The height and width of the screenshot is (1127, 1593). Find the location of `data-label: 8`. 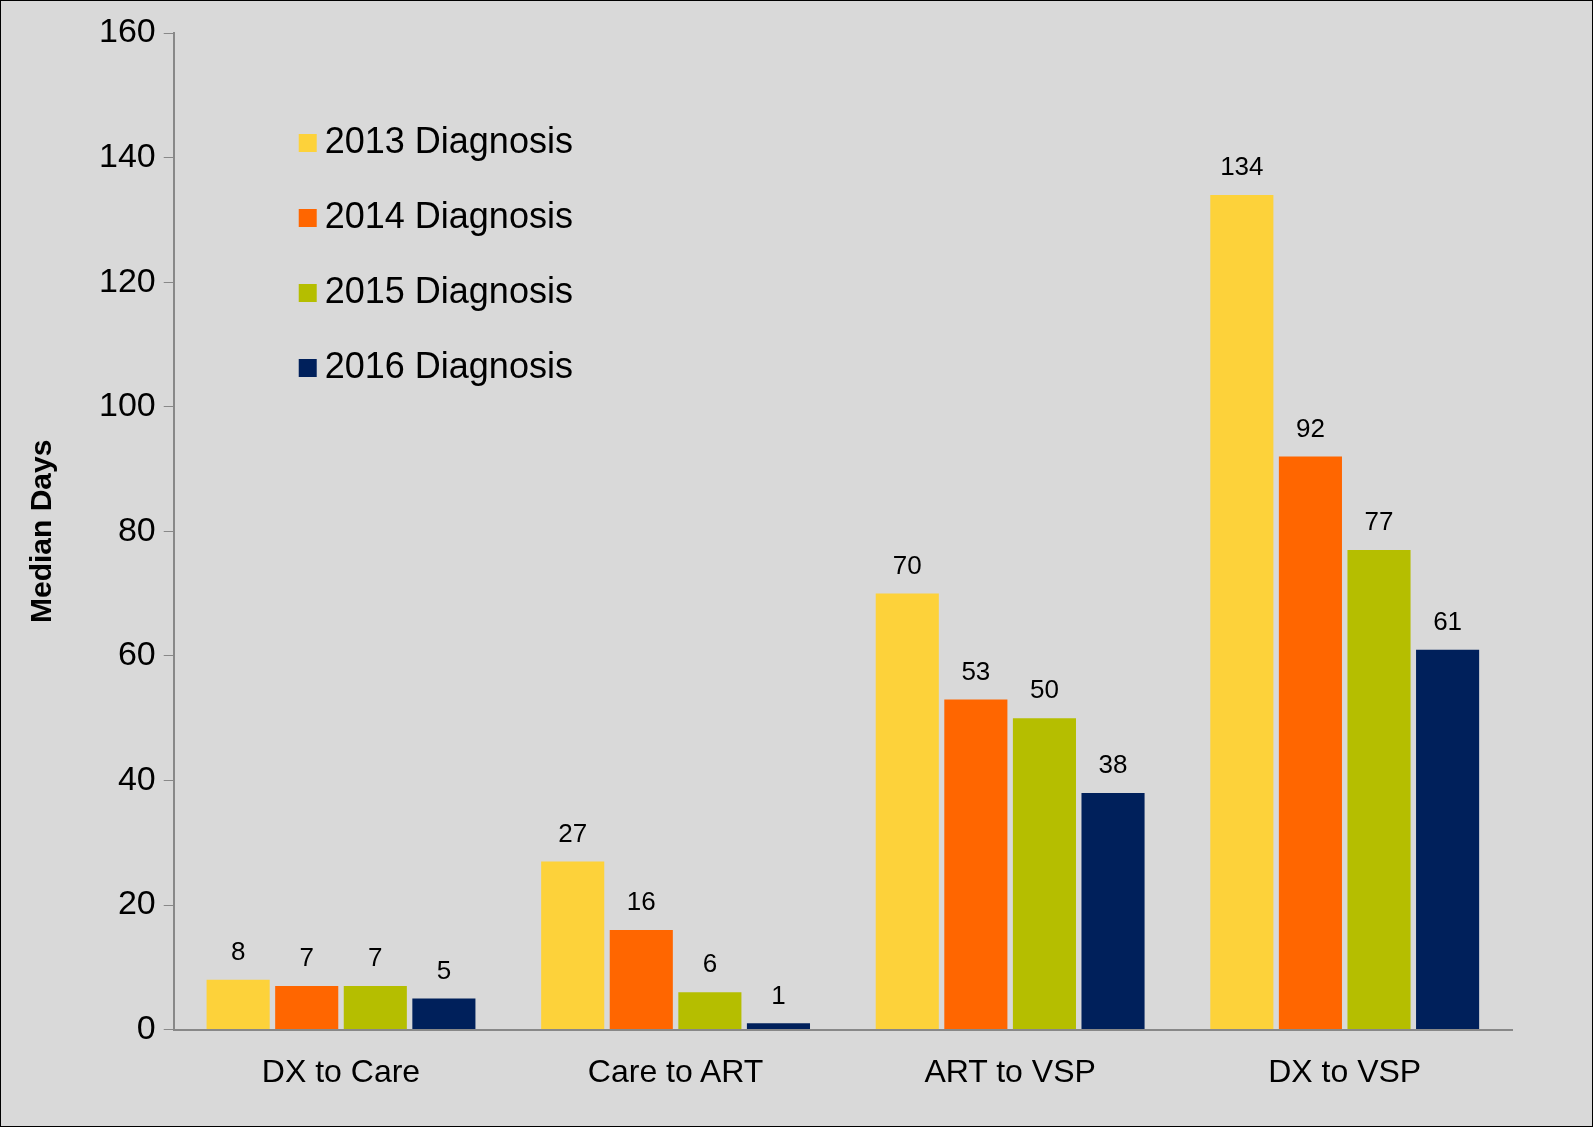

data-label: 8 is located at coordinates (238, 950).